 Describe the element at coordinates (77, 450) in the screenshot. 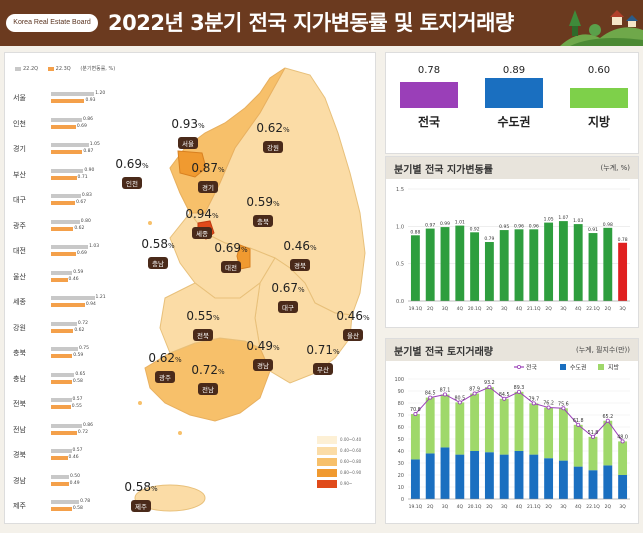

I see `prev-quarter-value: 0.57` at that location.